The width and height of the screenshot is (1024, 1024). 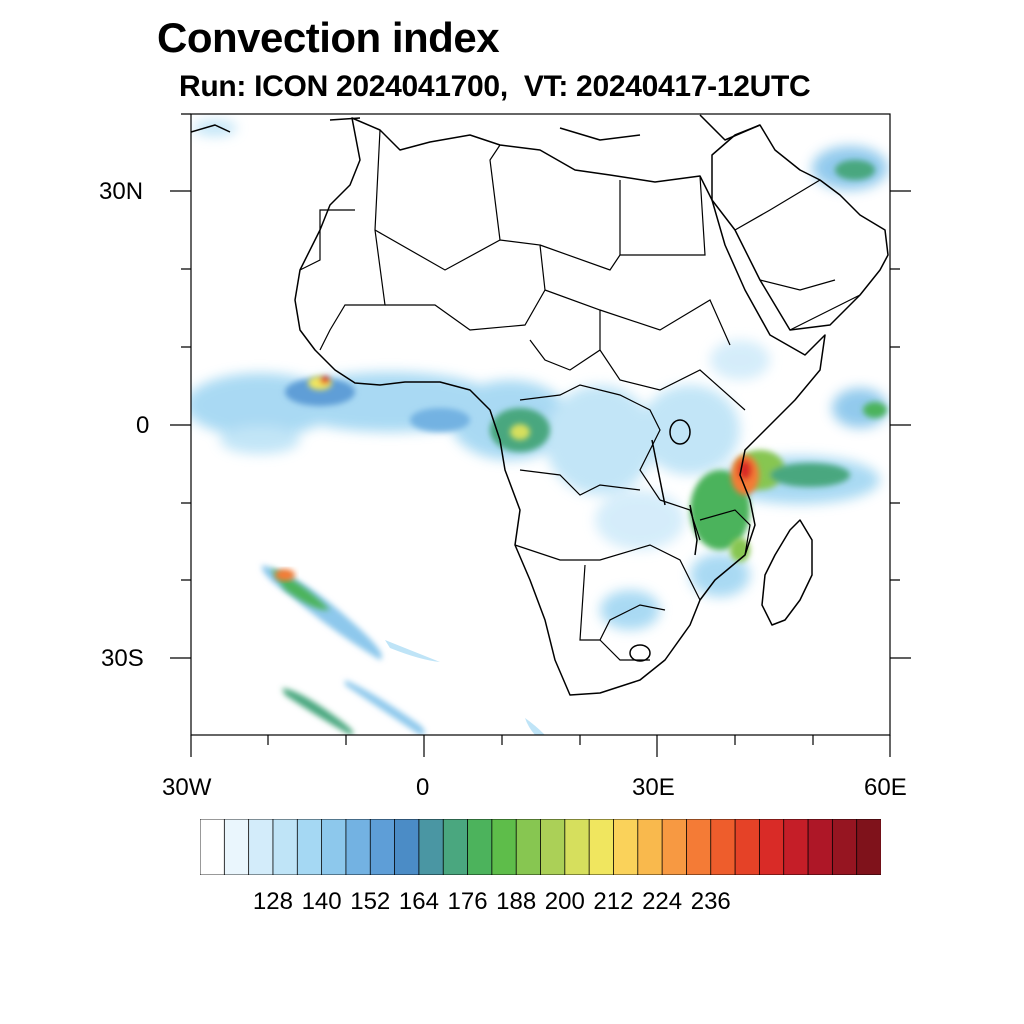 What do you see at coordinates (121, 191) in the screenshot?
I see `y-label-30n: 30N` at bounding box center [121, 191].